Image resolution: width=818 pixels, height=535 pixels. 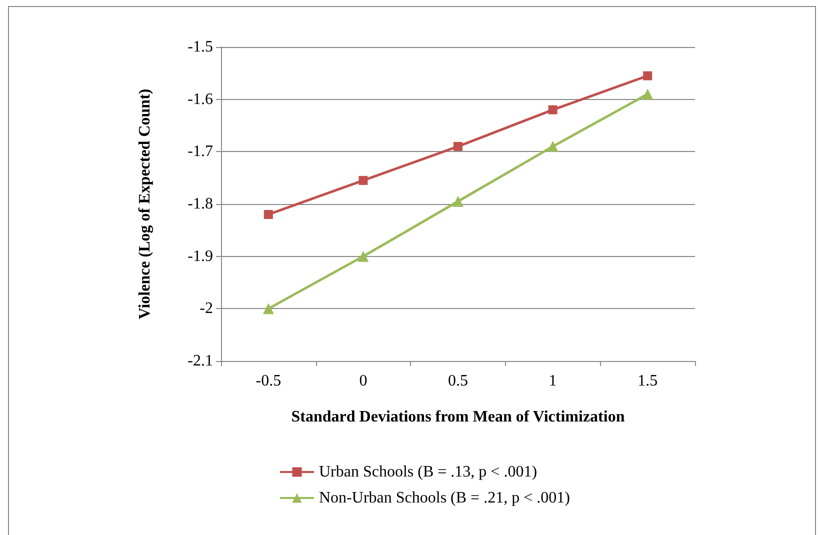 I want to click on y-tick-label: -1.7, so click(x=200, y=151).